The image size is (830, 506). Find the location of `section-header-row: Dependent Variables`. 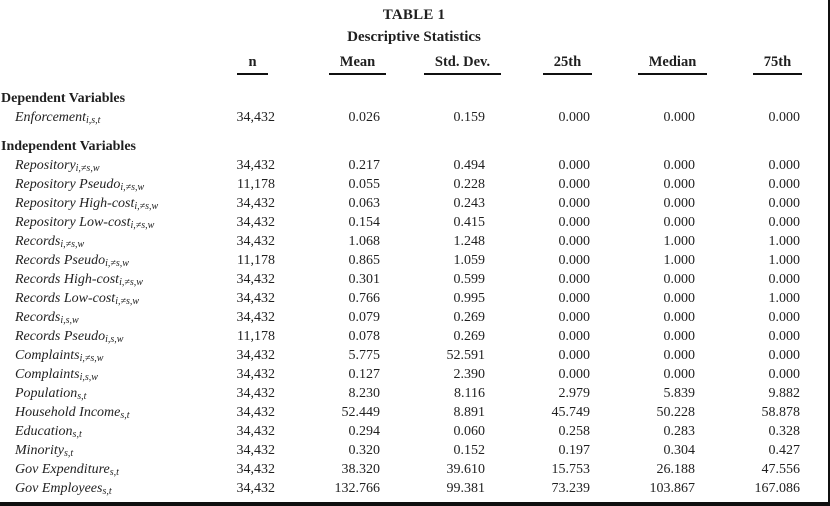

section-header-row: Dependent Variables is located at coordinates (414, 93).